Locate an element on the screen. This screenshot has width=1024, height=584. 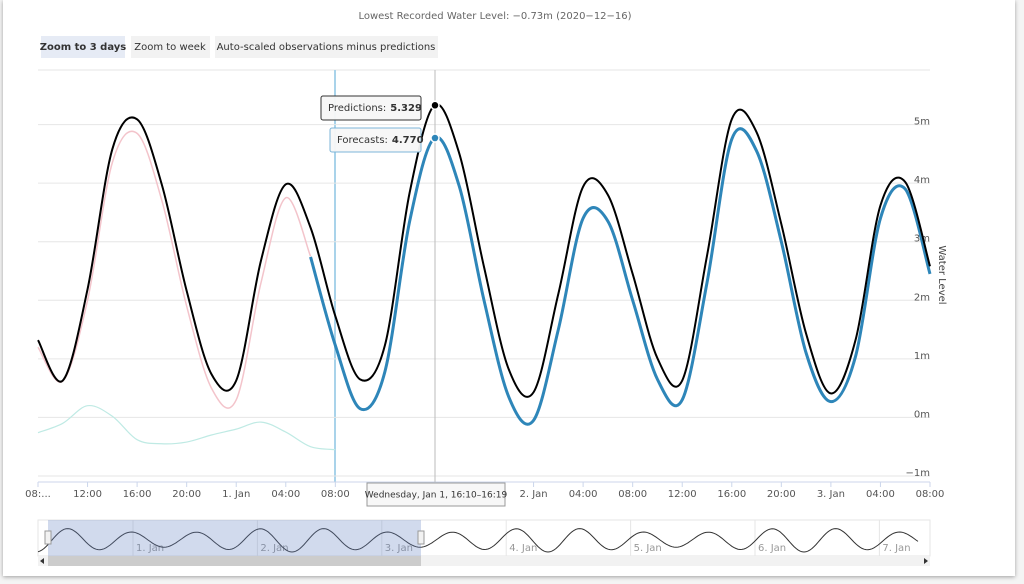
tooltip-text: Forecasts: 4.770 is located at coordinates (380, 140).